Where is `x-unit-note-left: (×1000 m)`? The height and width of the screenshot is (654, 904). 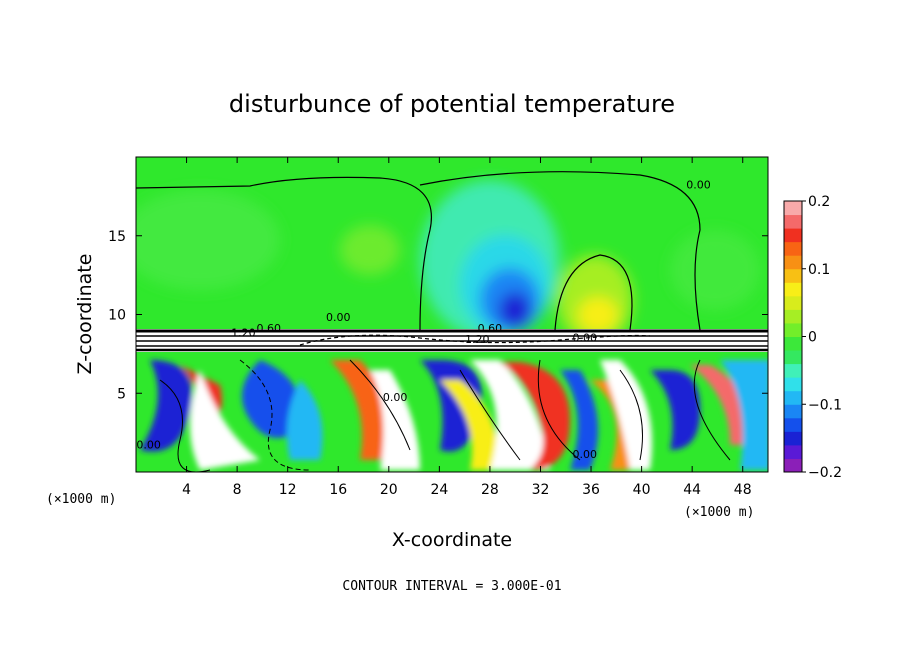 x-unit-note-left: (×1000 m) is located at coordinates (81, 499).